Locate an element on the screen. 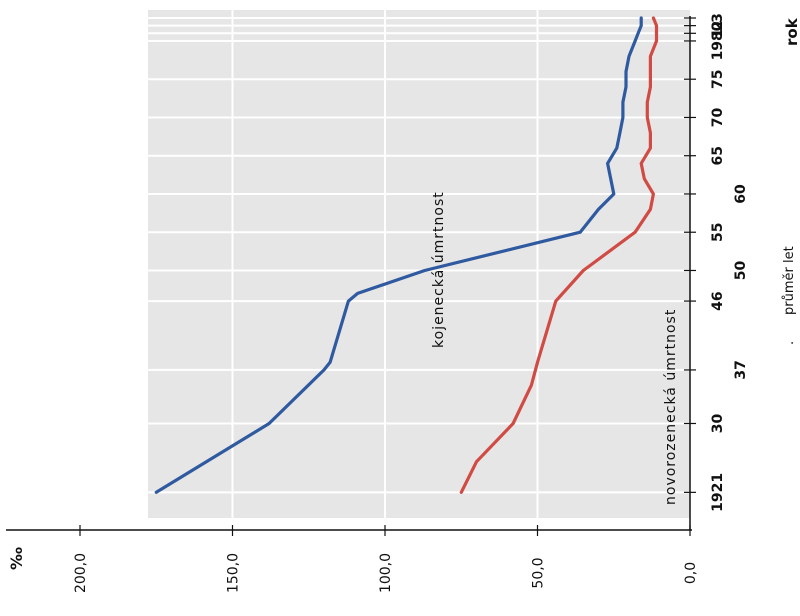 This screenshot has width=800, height=616. year-tick-label: 37 is located at coordinates (741, 369).